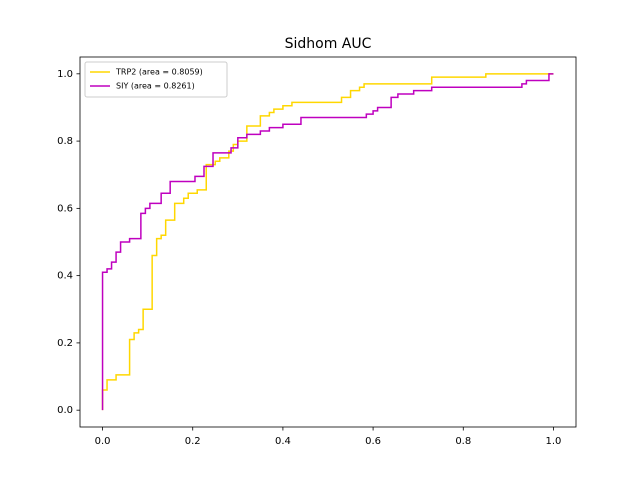 The width and height of the screenshot is (640, 480). I want to click on y-tick-label: 0.6, so click(65, 208).